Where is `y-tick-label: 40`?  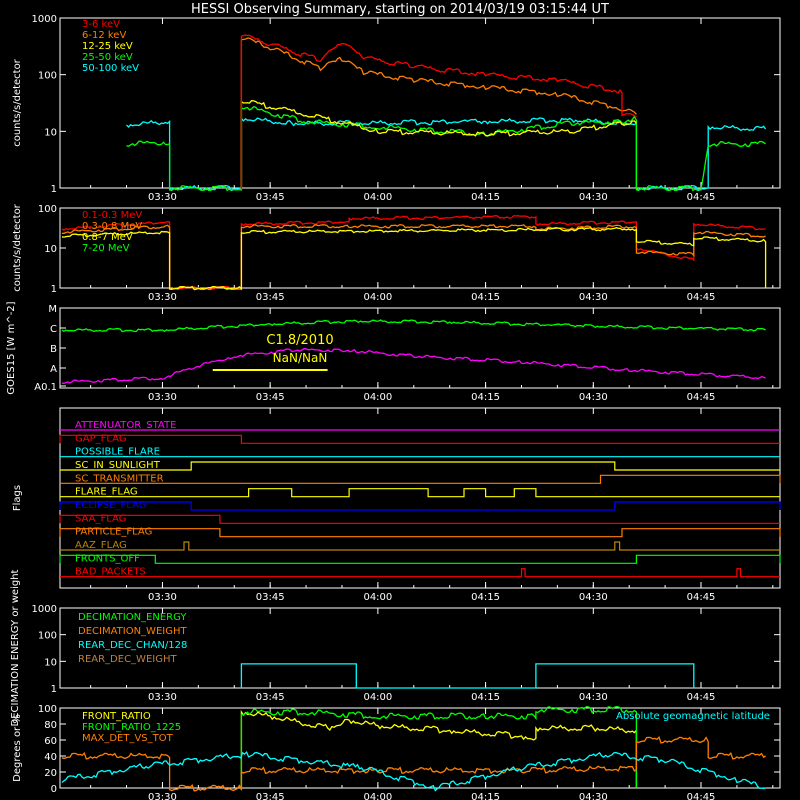 y-tick-label: 40 is located at coordinates (50, 757).